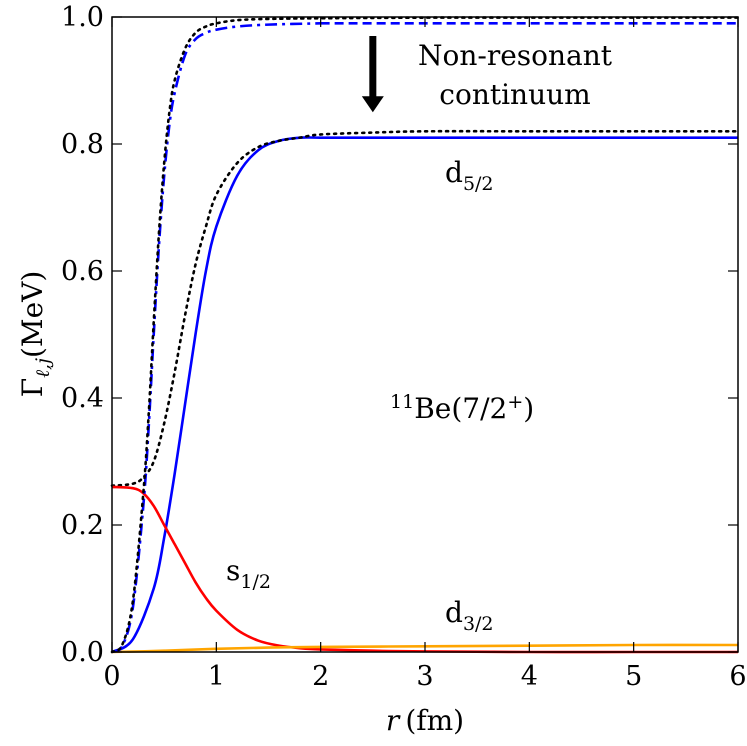  What do you see at coordinates (424, 676) in the screenshot?
I see `x-tick-label: 3` at bounding box center [424, 676].